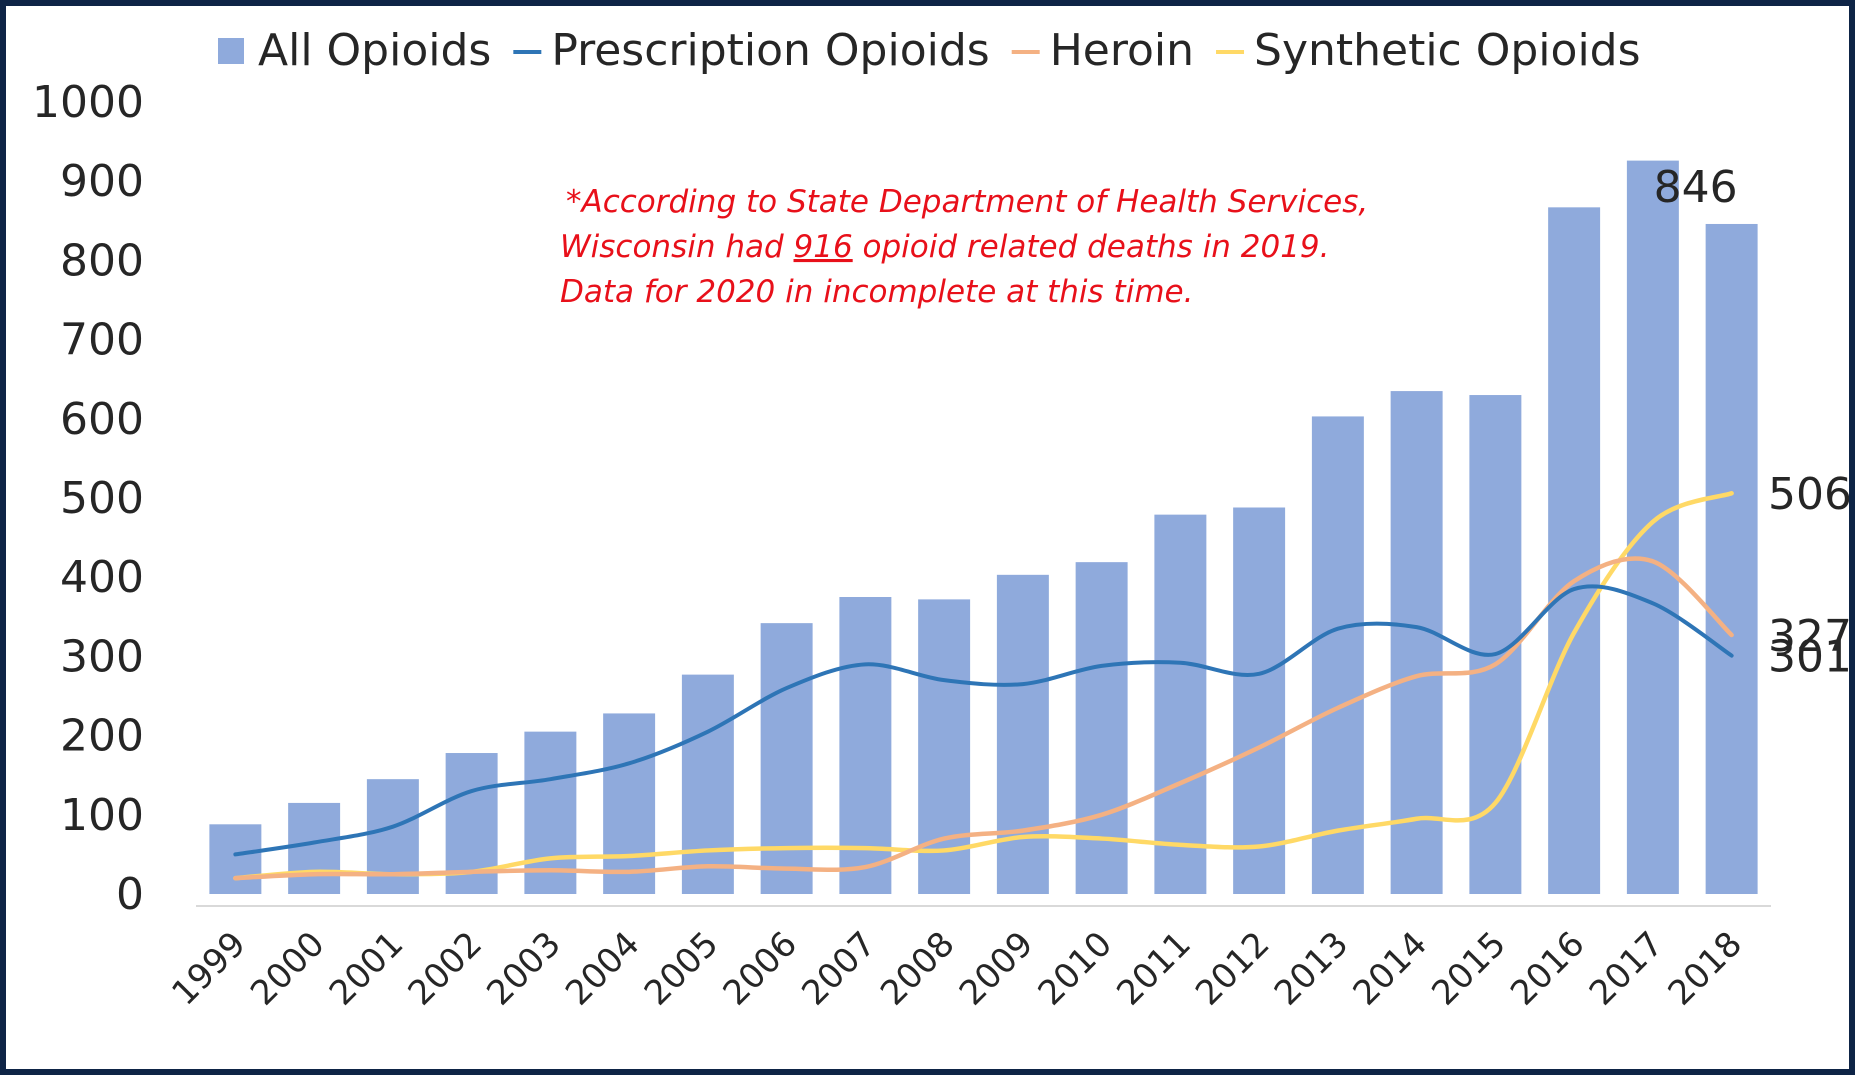 The image size is (1855, 1075). Describe the element at coordinates (1705, 968) in the screenshot. I see `x-tick-label-2018: 2018` at that location.